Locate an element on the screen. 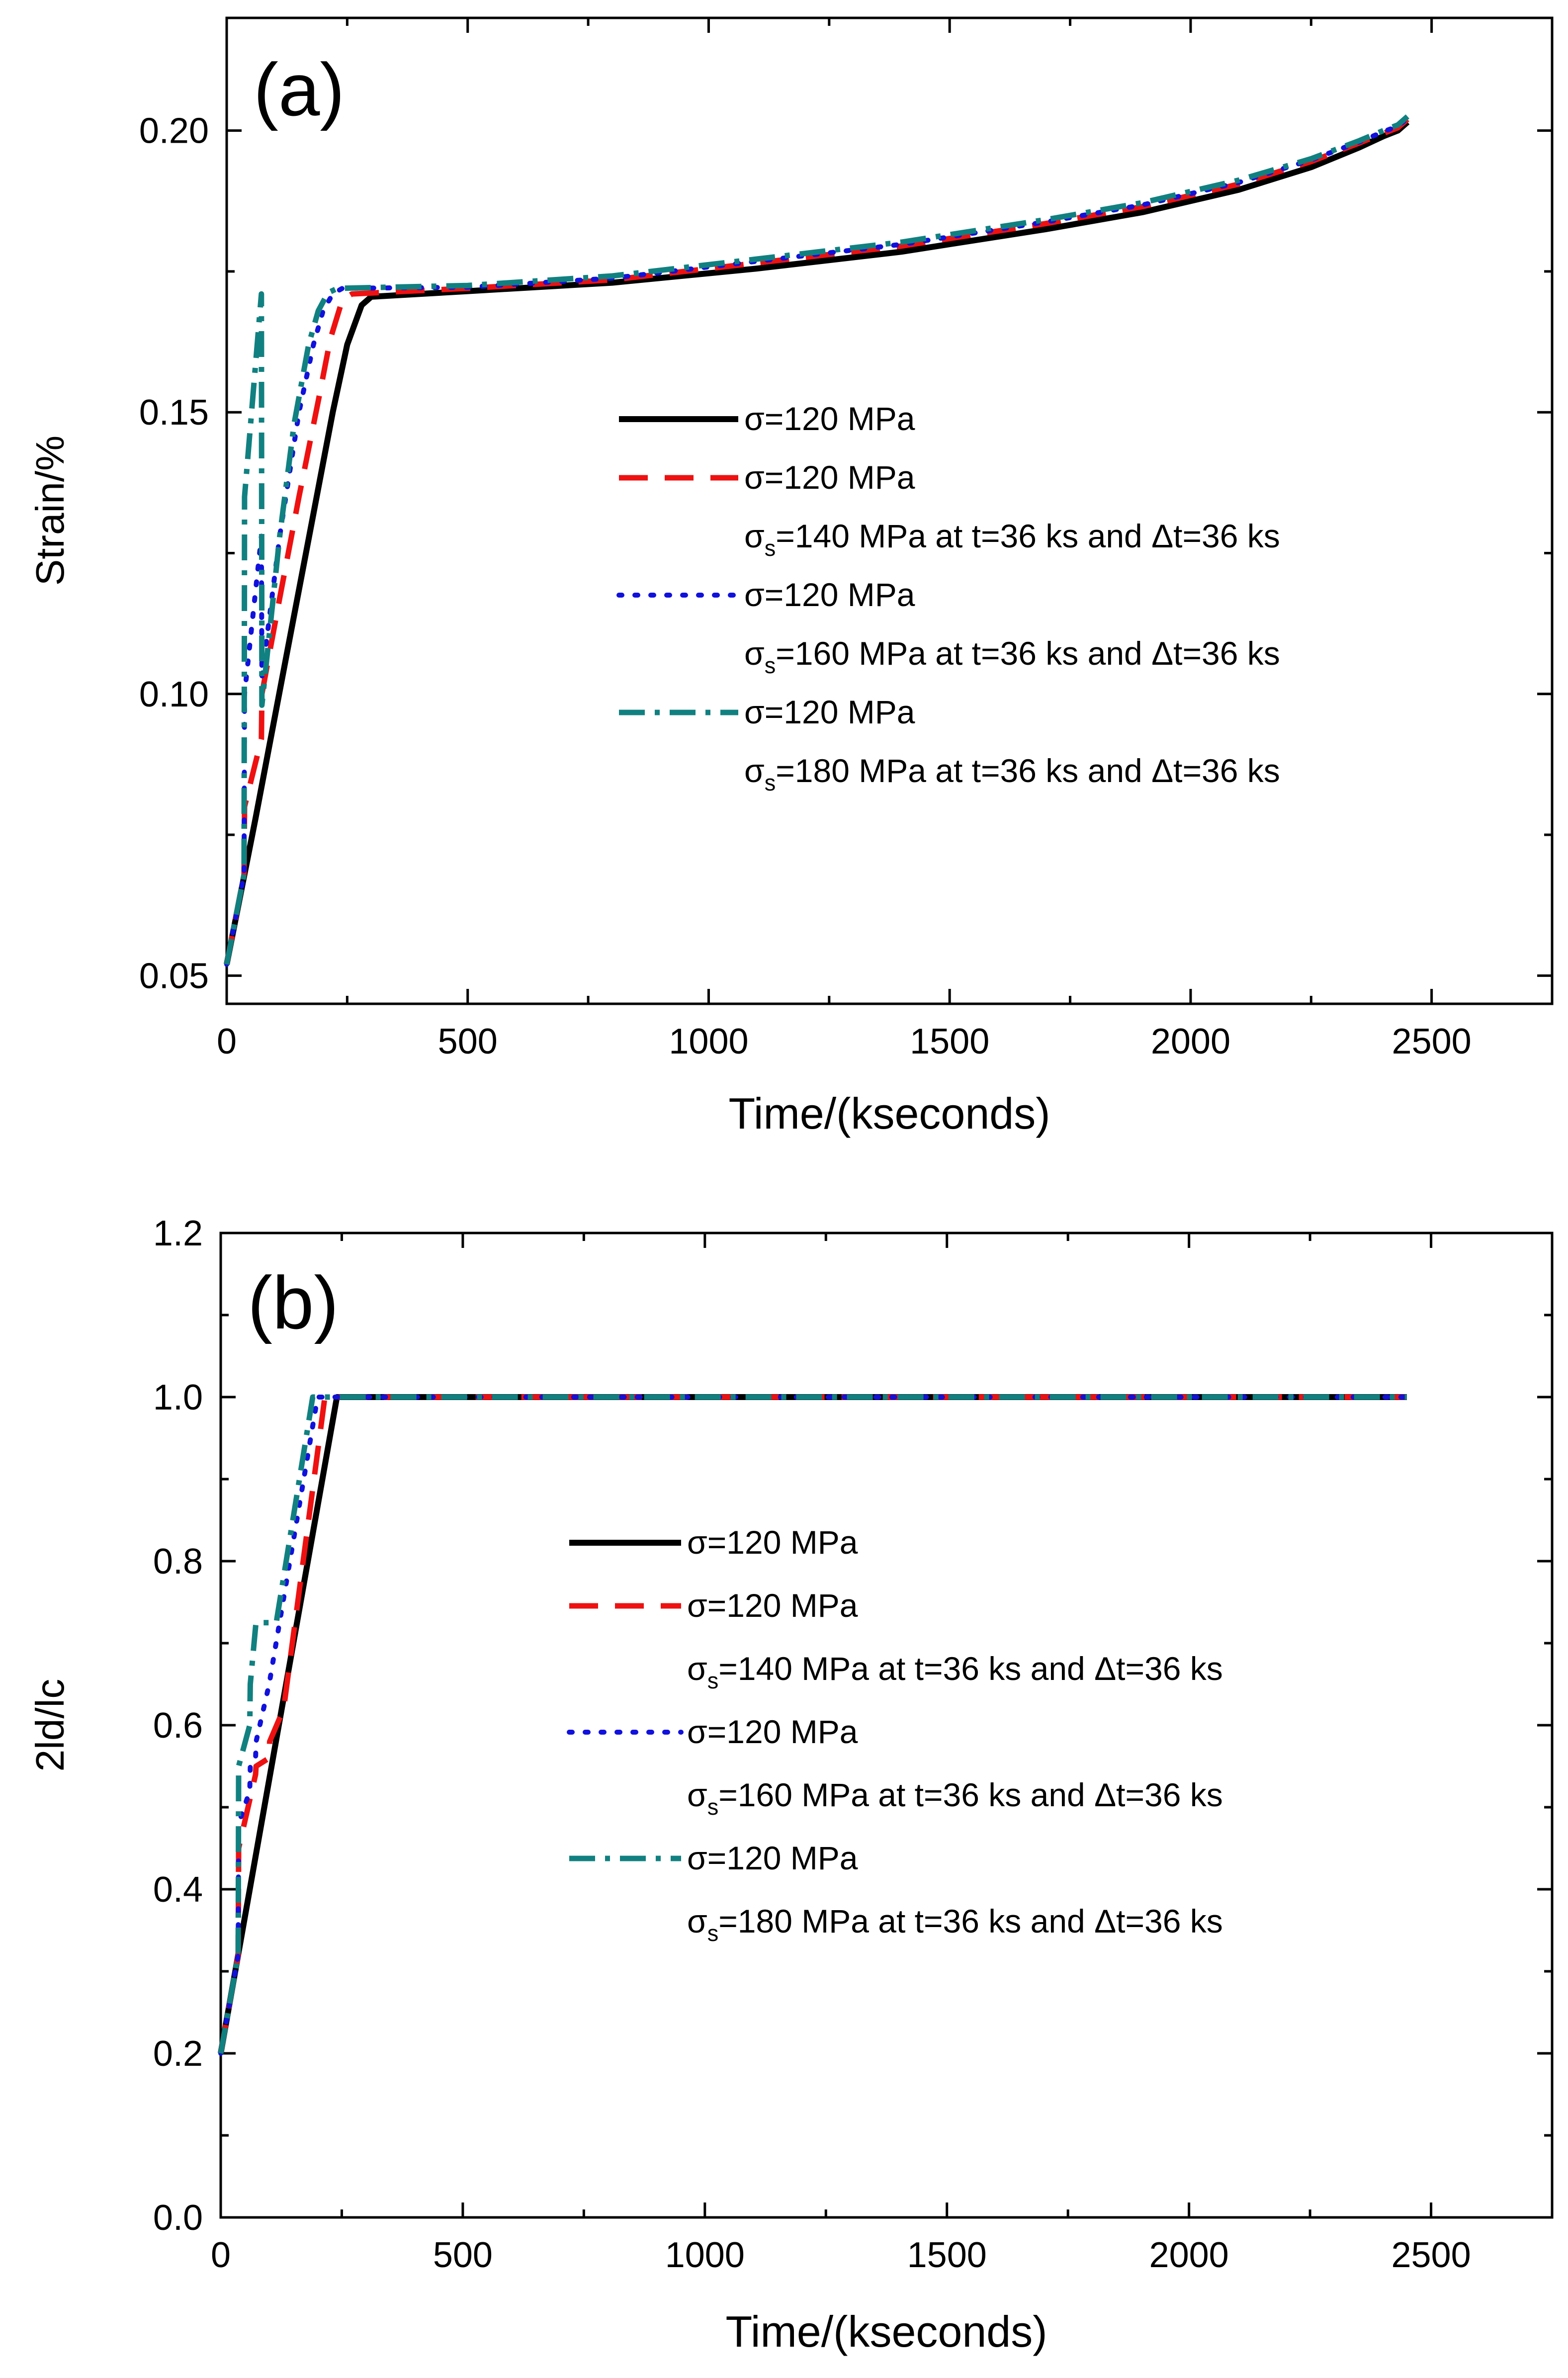 The height and width of the screenshot is (2378, 1568). y-axis-label: Strain/% is located at coordinates (50, 511).